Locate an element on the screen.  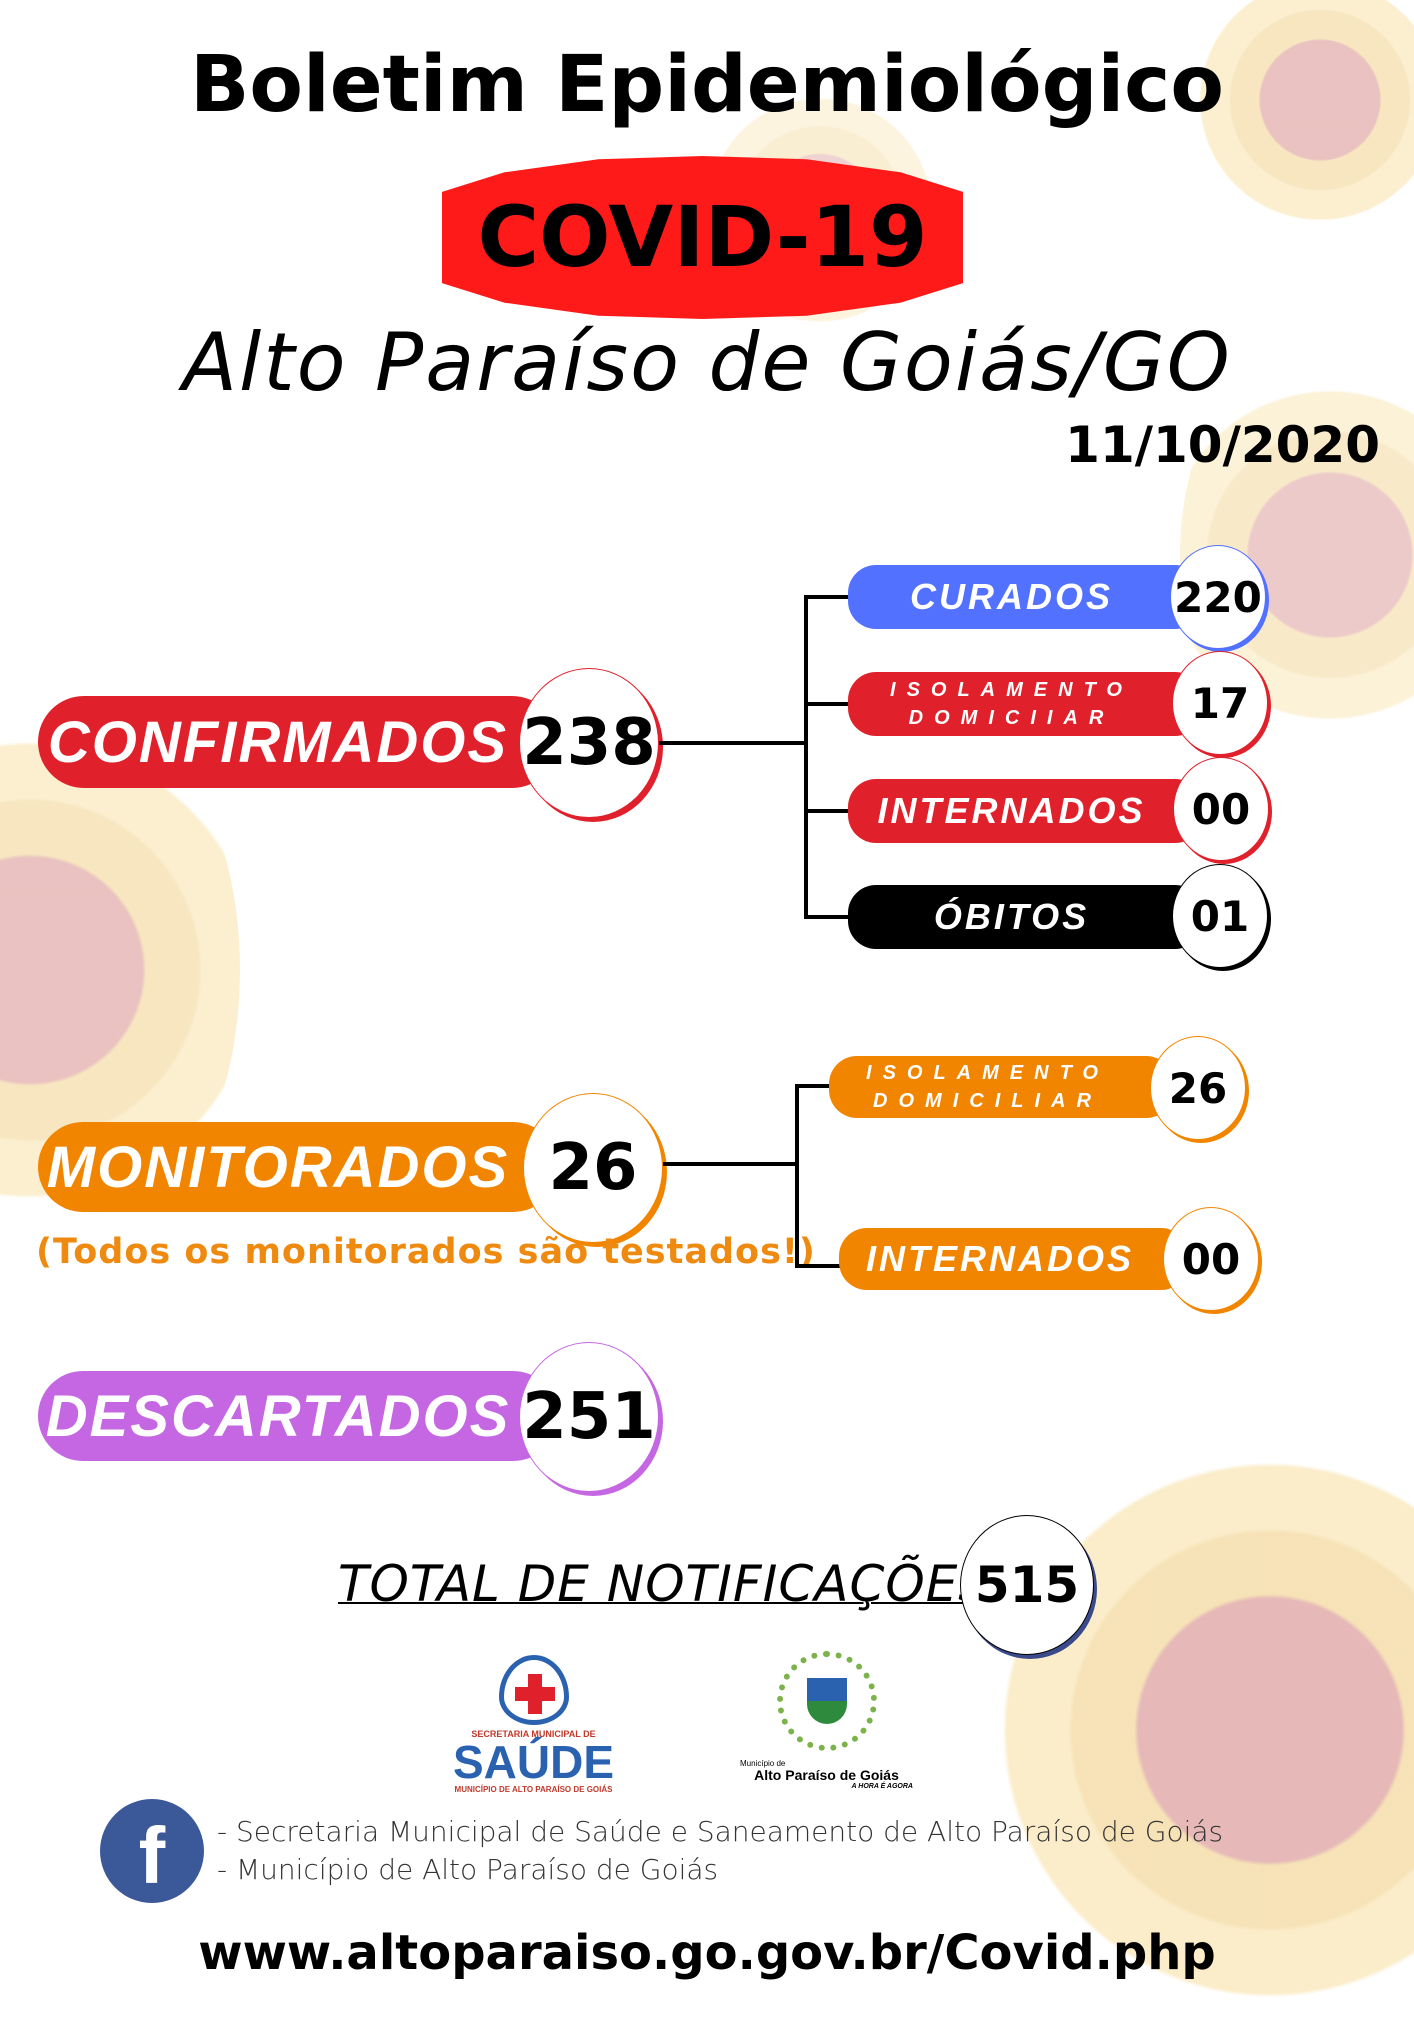
curados-label: CURADOS is located at coordinates (1011, 596).